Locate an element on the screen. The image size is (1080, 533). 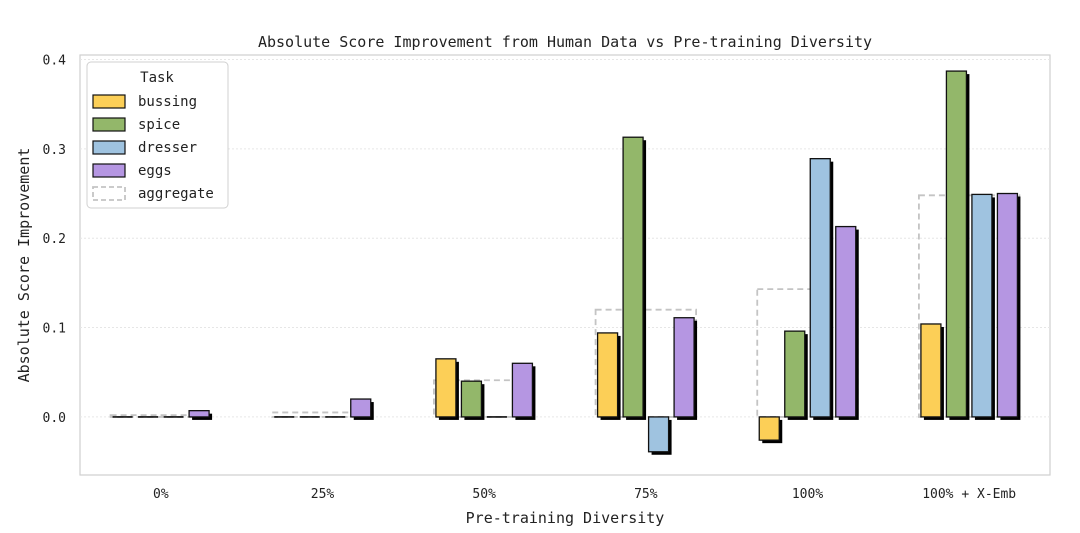
y-tick-label: 0.2 is located at coordinates (54, 239).